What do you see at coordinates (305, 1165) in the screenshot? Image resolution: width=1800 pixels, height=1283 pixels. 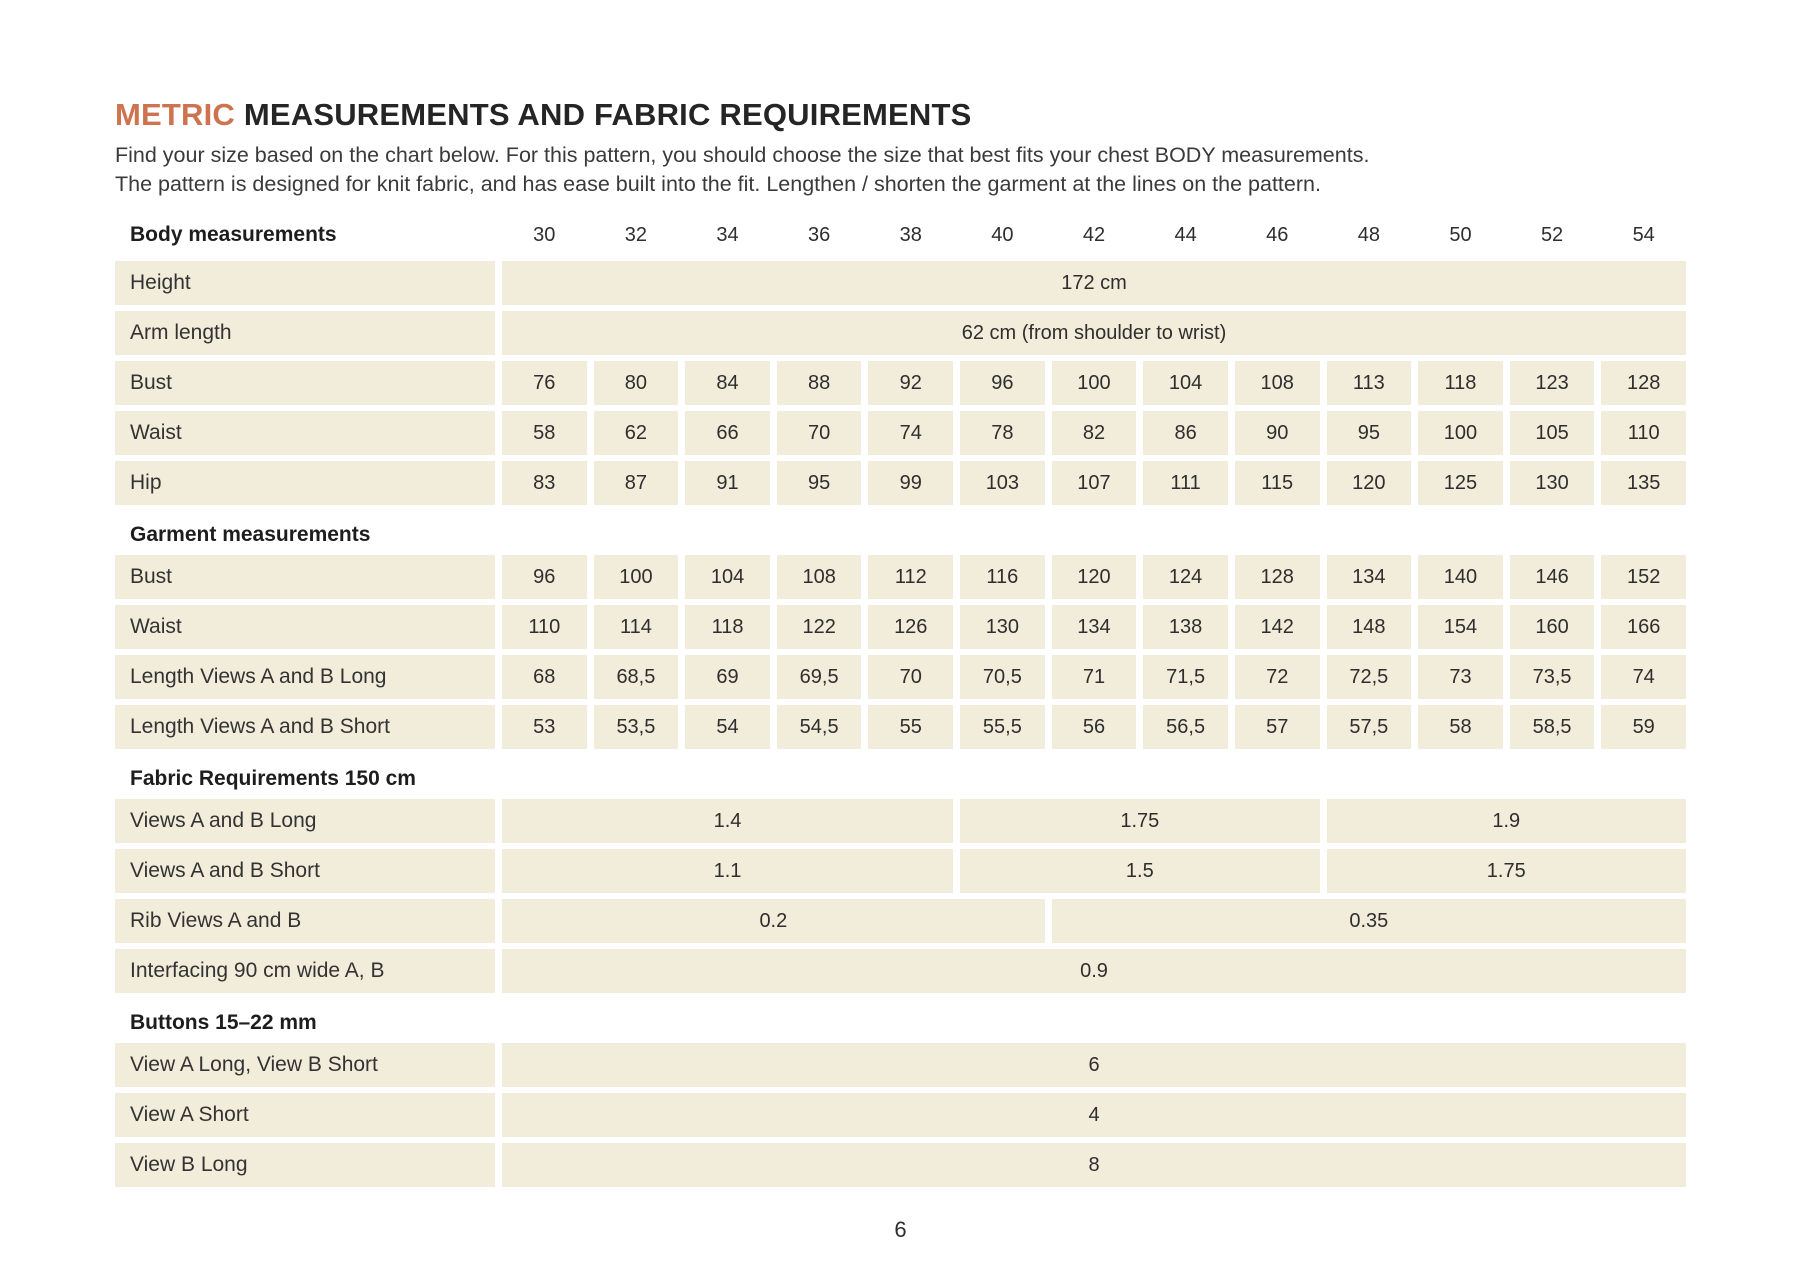 I see `row-label: View B Long` at bounding box center [305, 1165].